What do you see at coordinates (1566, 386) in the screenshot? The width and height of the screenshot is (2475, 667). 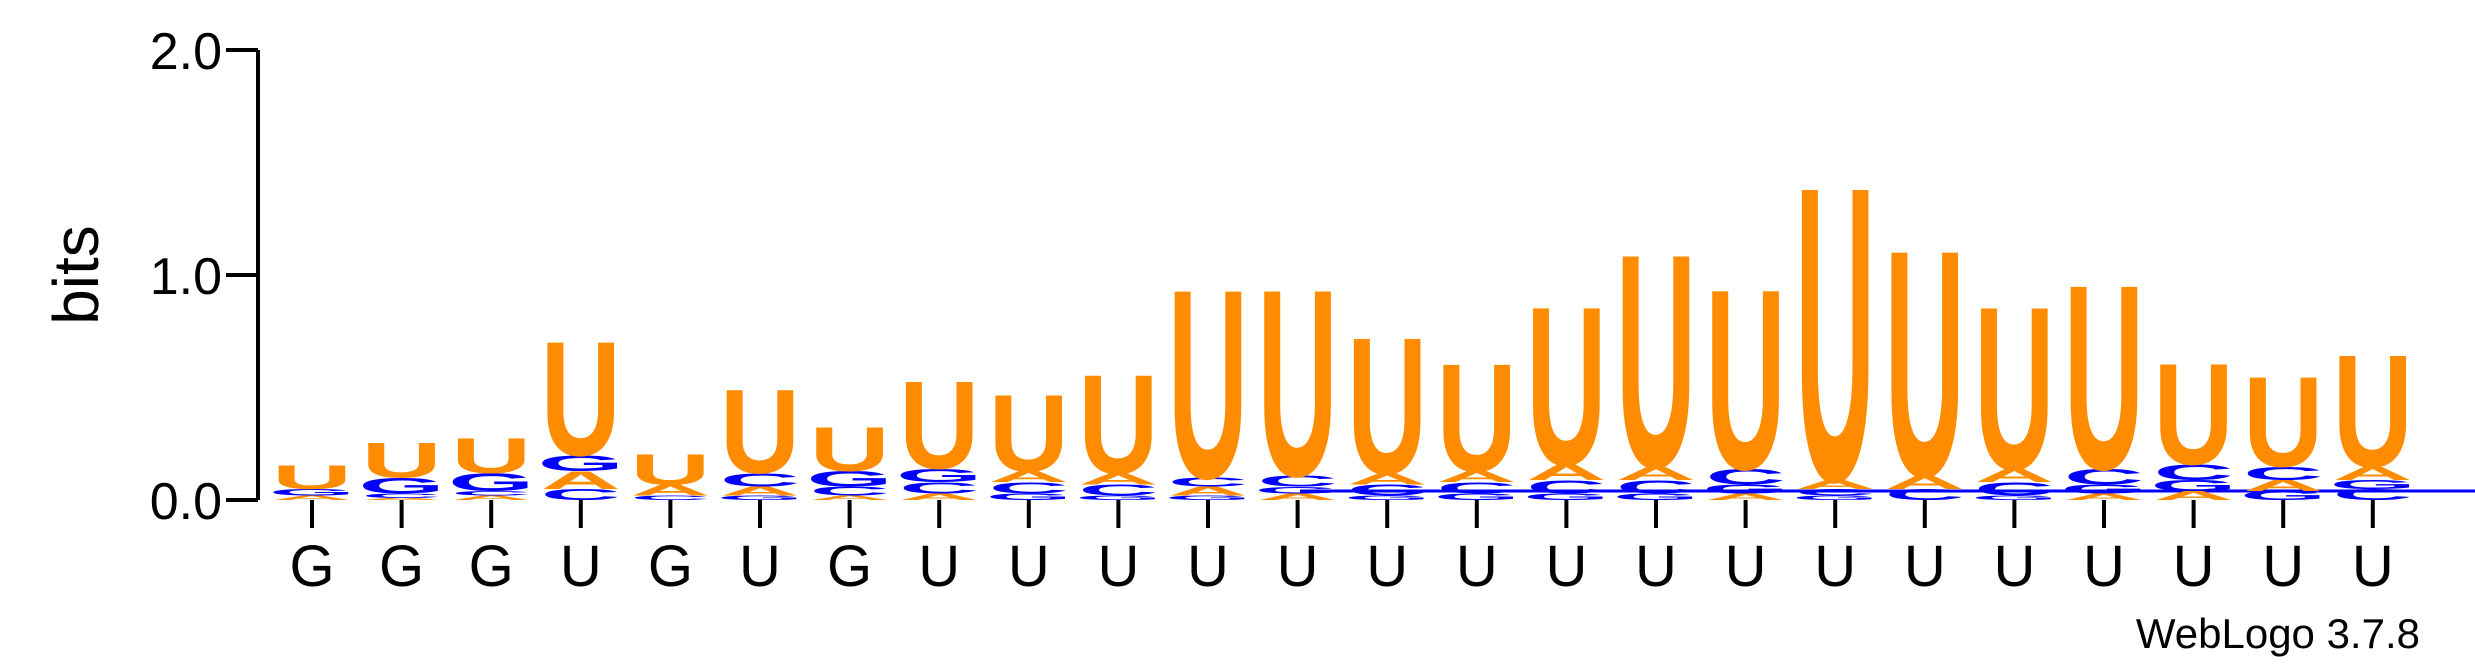 I see `glyph-U-pos15-4: U` at bounding box center [1566, 386].